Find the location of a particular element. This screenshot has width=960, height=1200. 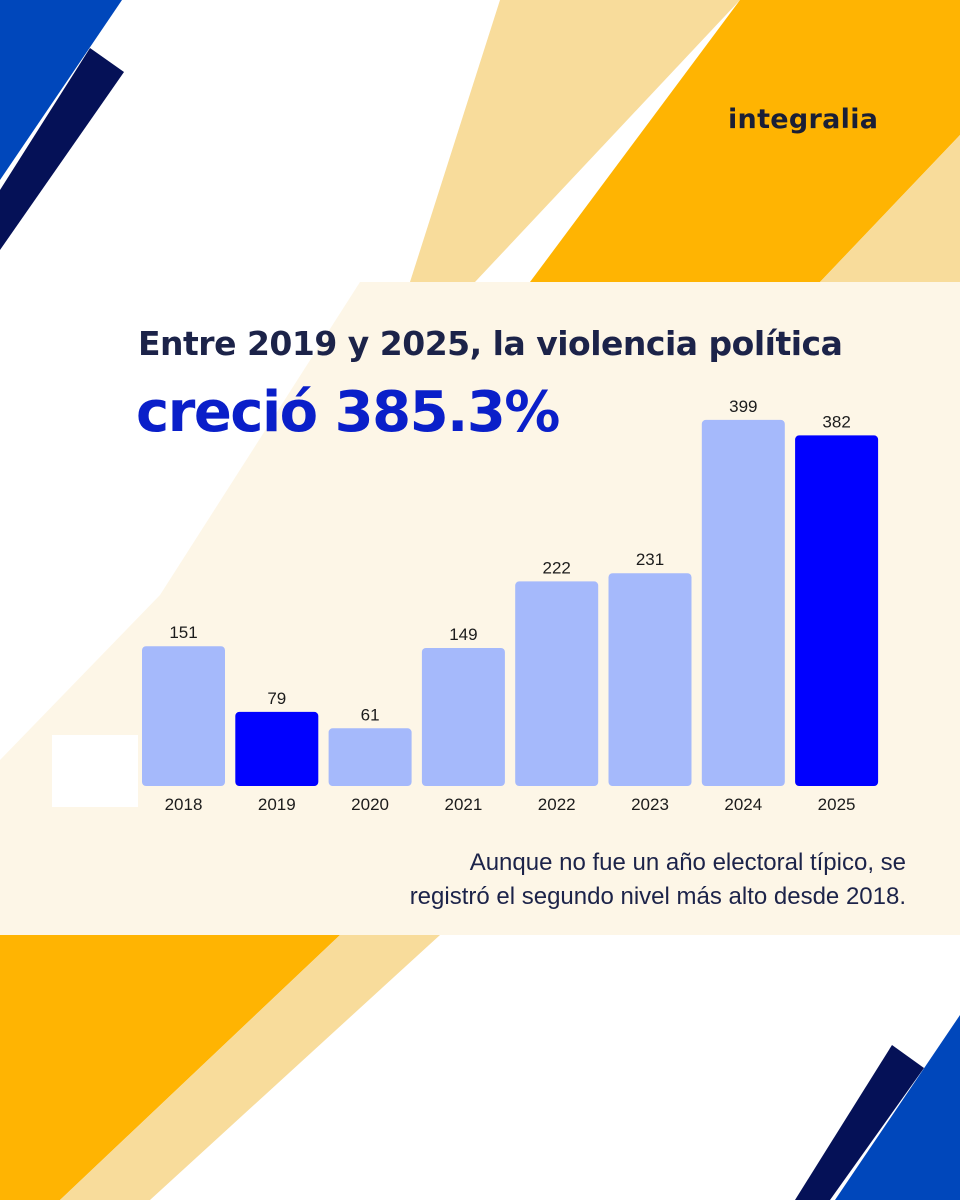

bar-2023 is located at coordinates (650, 679).